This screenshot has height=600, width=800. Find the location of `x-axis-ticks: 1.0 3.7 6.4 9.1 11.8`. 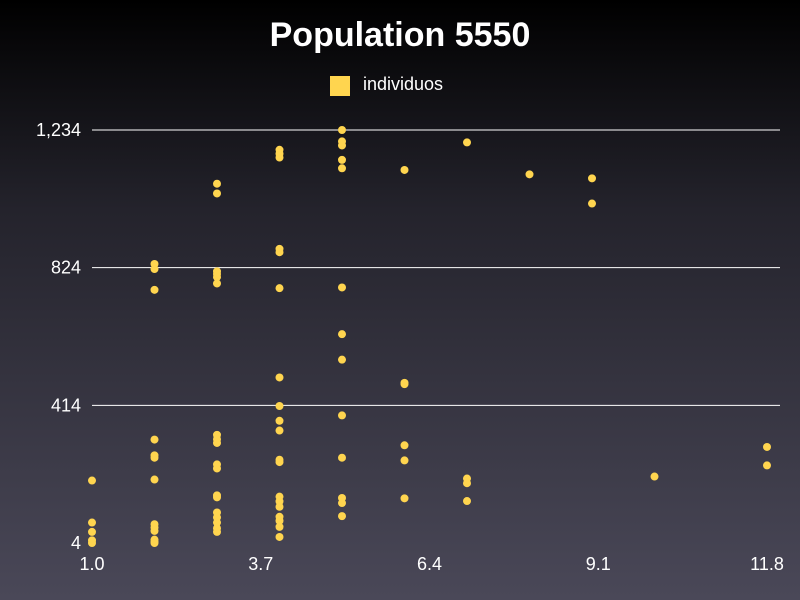

x-axis-ticks: 1.0 3.7 6.4 9.1 11.8 is located at coordinates (431, 564).